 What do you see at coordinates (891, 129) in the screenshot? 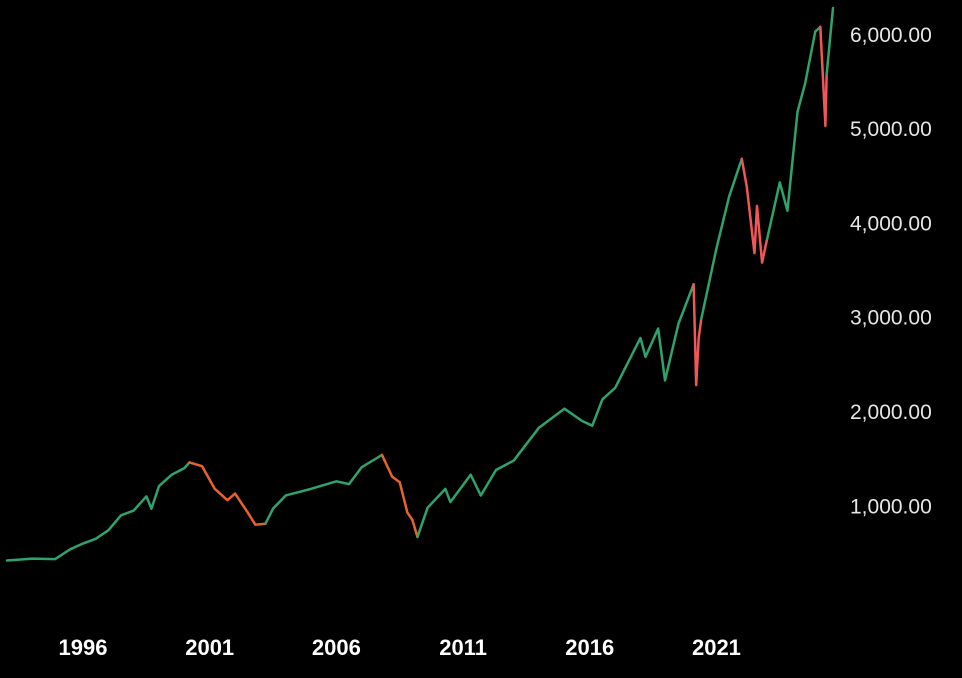
I see `y-tick-label: 5,000.00` at bounding box center [891, 129].